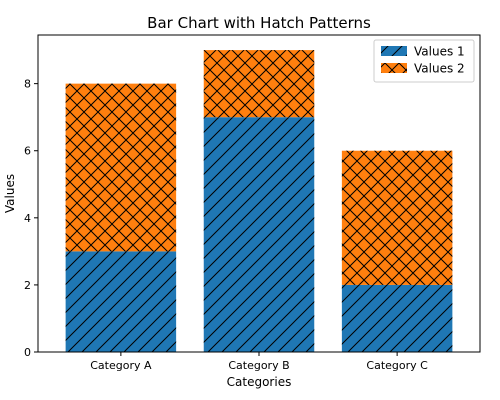 The height and width of the screenshot is (400, 500). I want to click on legend-item-values-1: Values 1, so click(423, 52).